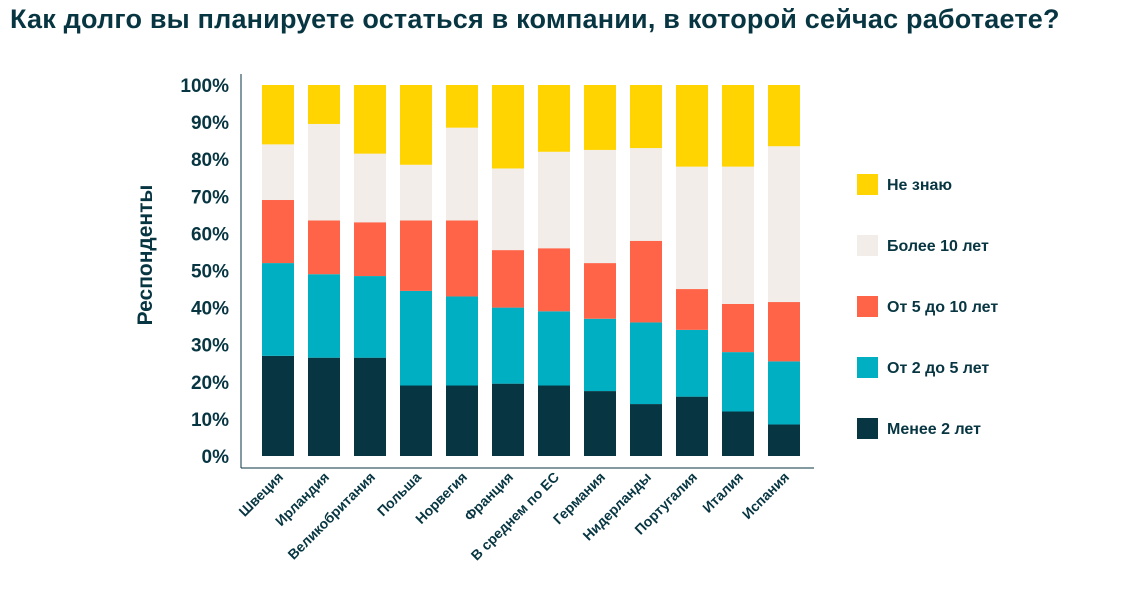 This screenshot has width=1140, height=592. I want to click on y-tick-label: 70%, so click(210, 197).